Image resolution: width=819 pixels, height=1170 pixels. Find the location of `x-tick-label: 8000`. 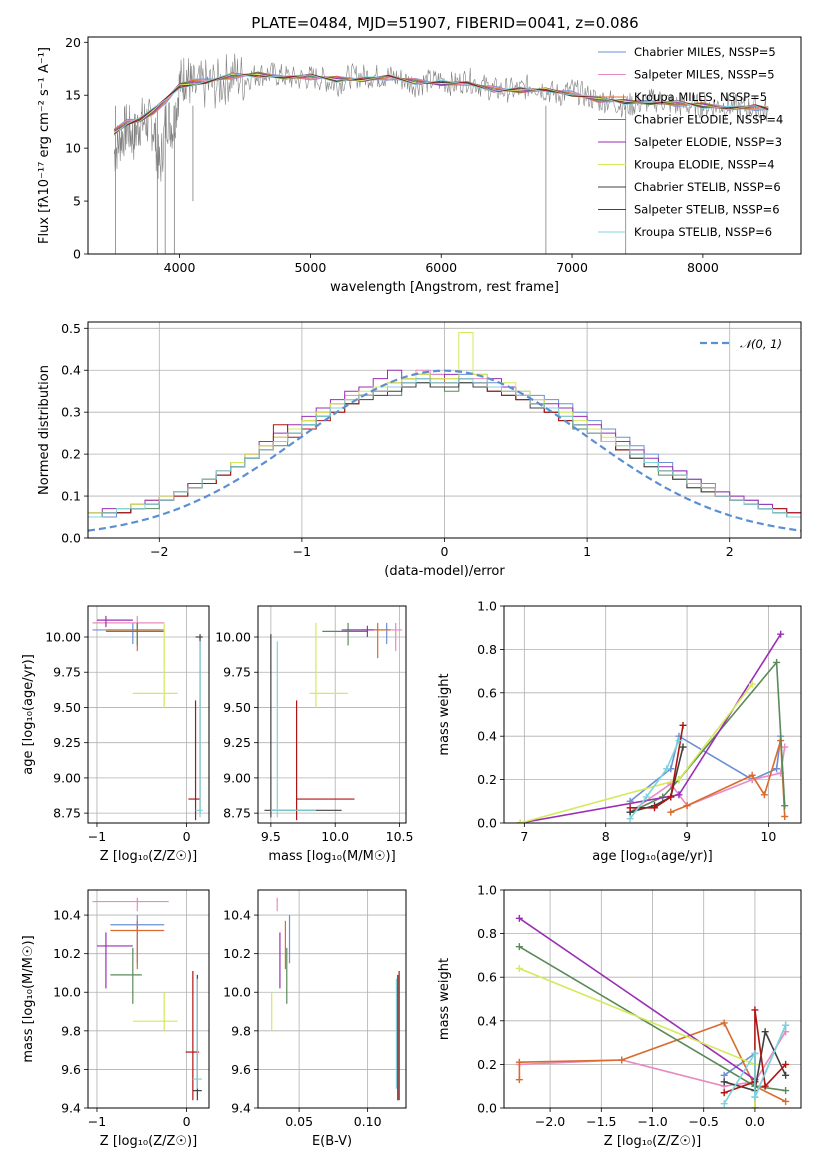

x-tick-label: 8000 is located at coordinates (703, 267).